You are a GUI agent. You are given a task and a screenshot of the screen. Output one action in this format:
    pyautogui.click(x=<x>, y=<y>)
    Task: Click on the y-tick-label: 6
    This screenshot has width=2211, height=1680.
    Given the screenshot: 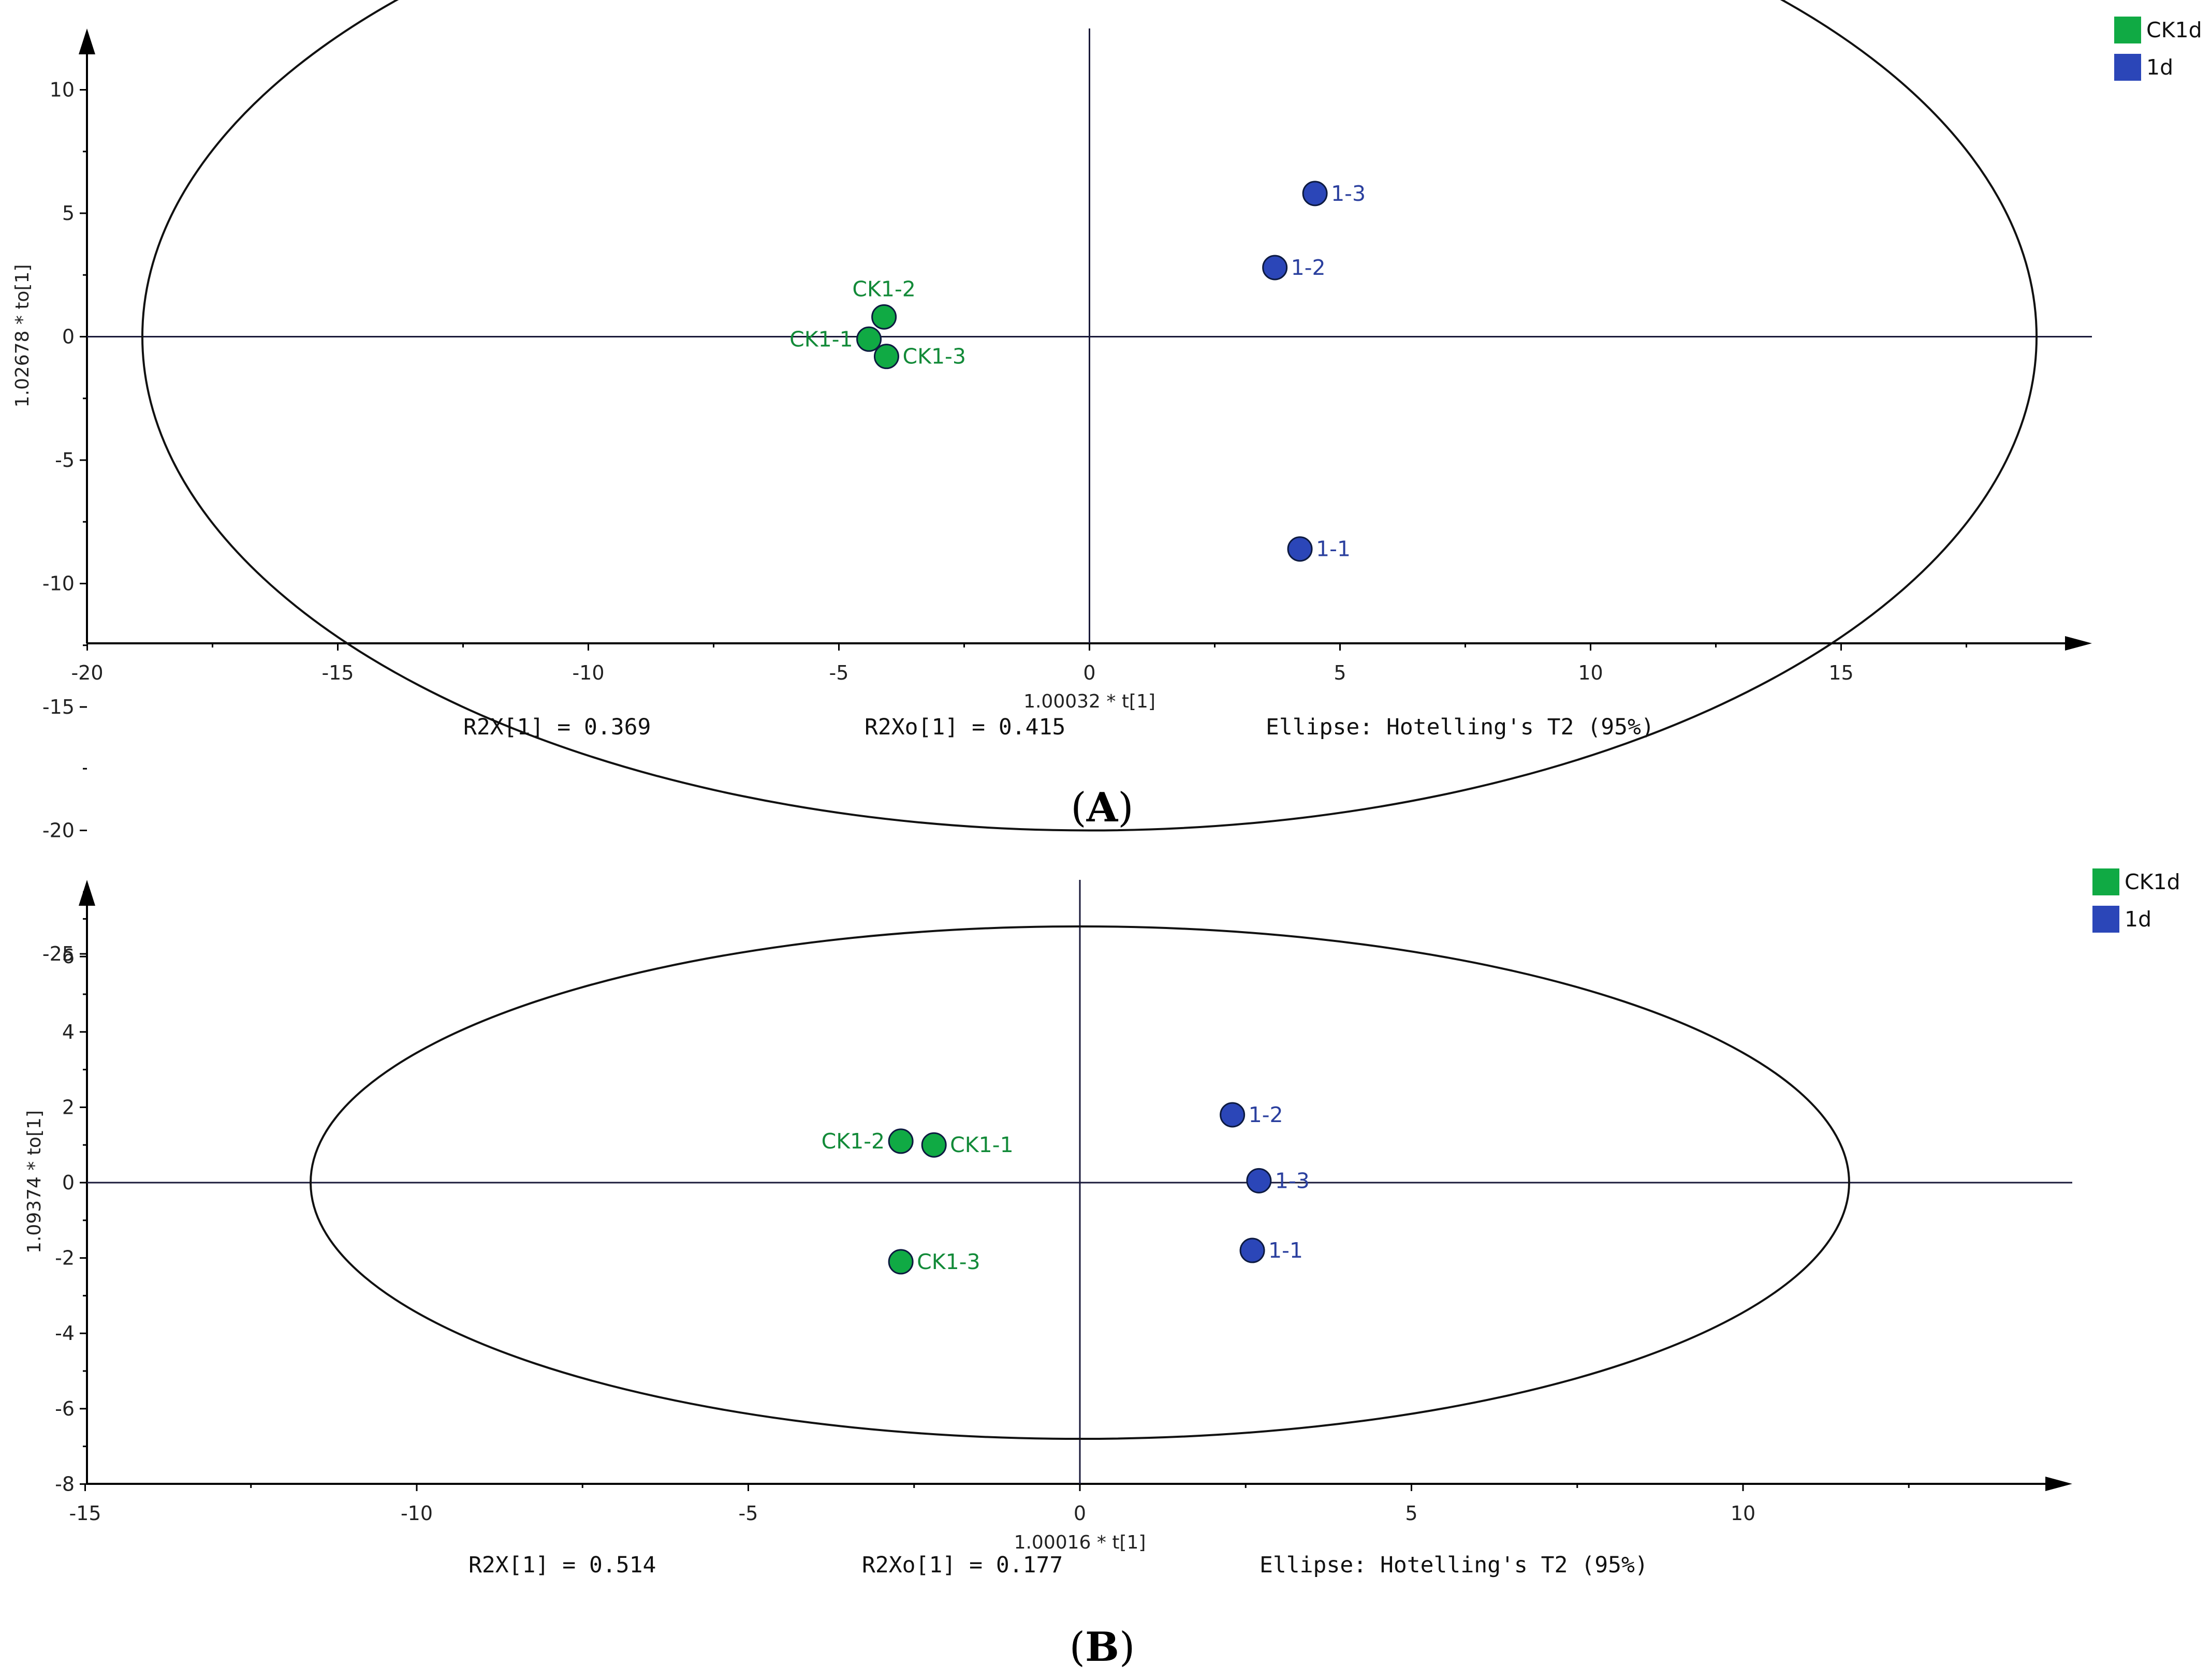 What is the action you would take?
    pyautogui.click(x=68, y=956)
    